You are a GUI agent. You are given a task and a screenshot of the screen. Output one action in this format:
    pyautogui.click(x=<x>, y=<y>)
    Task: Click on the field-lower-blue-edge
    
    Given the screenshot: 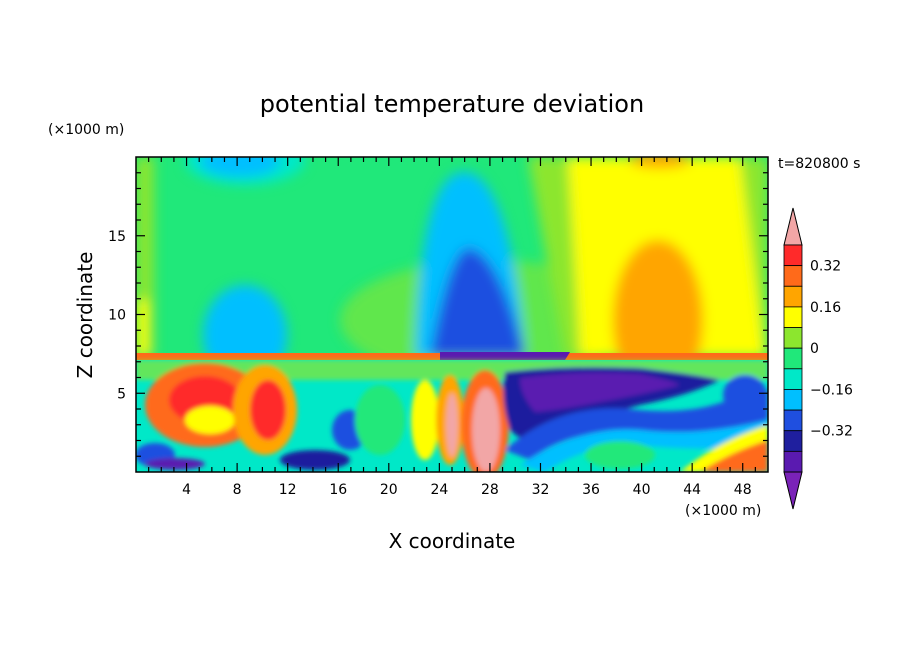 What is the action you would take?
    pyautogui.click(x=745, y=395)
    